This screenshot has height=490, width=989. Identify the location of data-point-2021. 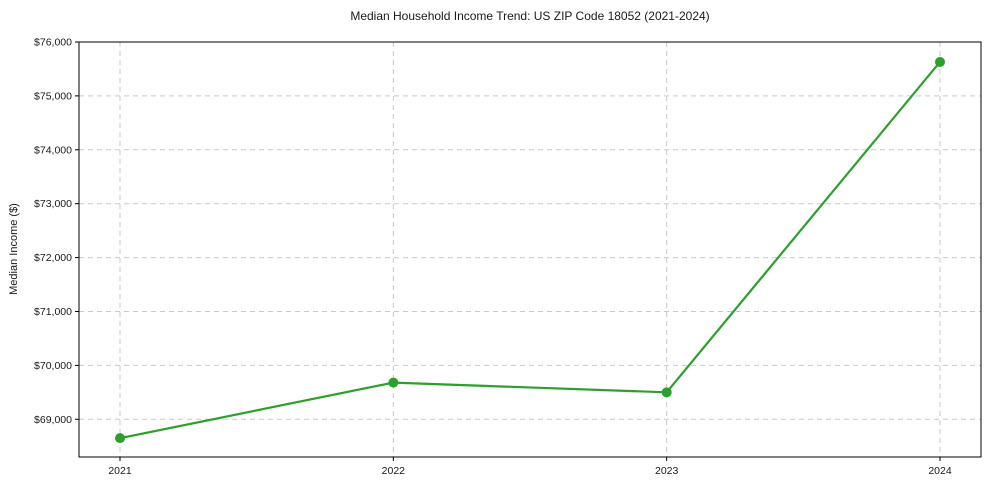
(120, 438).